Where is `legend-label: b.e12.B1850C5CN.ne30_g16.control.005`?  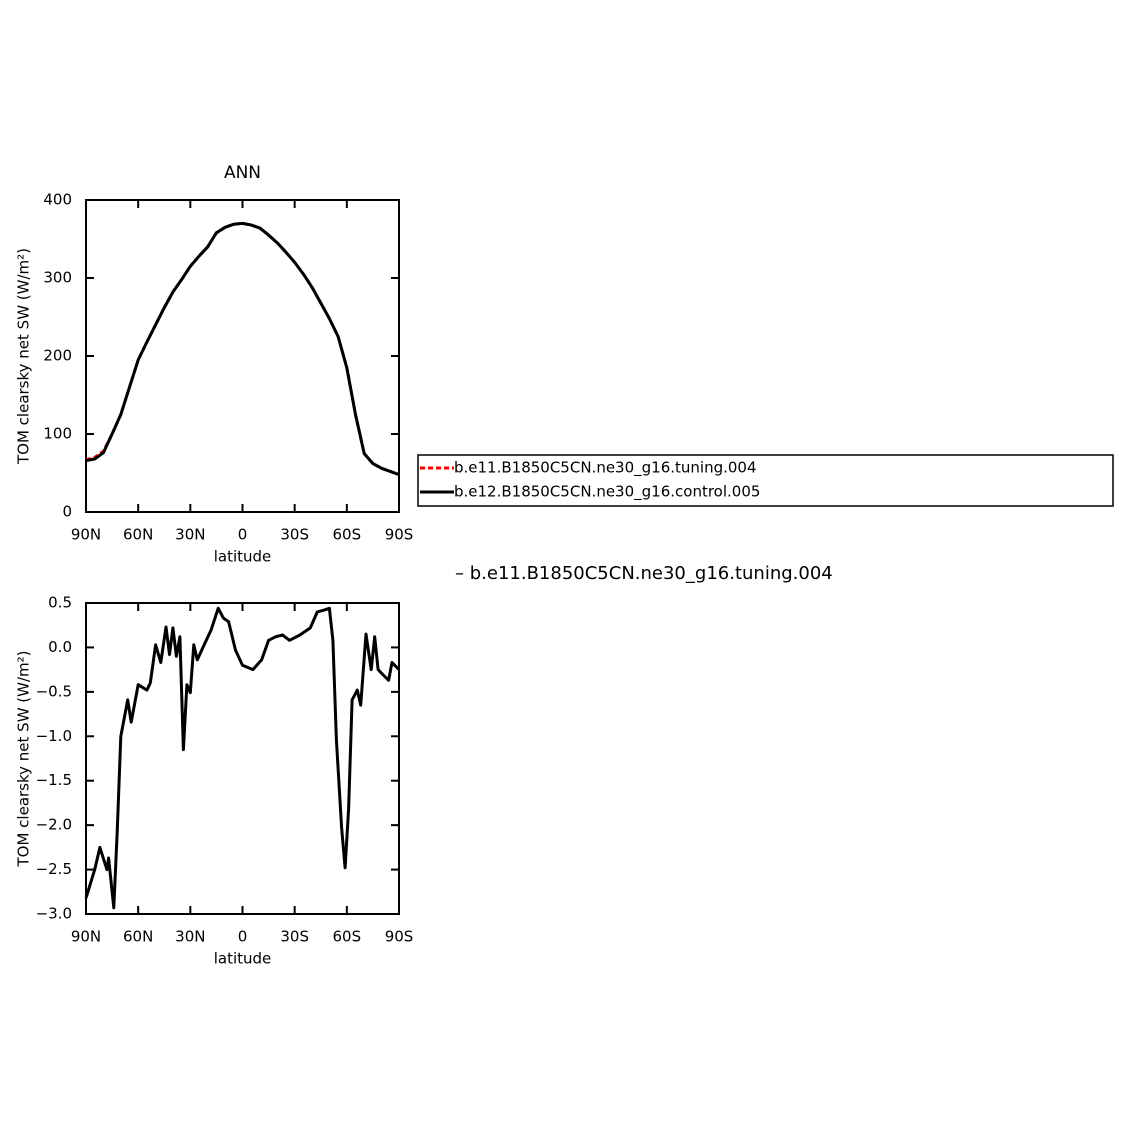
legend-label: b.e12.B1850C5CN.ne30_g16.control.005 is located at coordinates (607, 492).